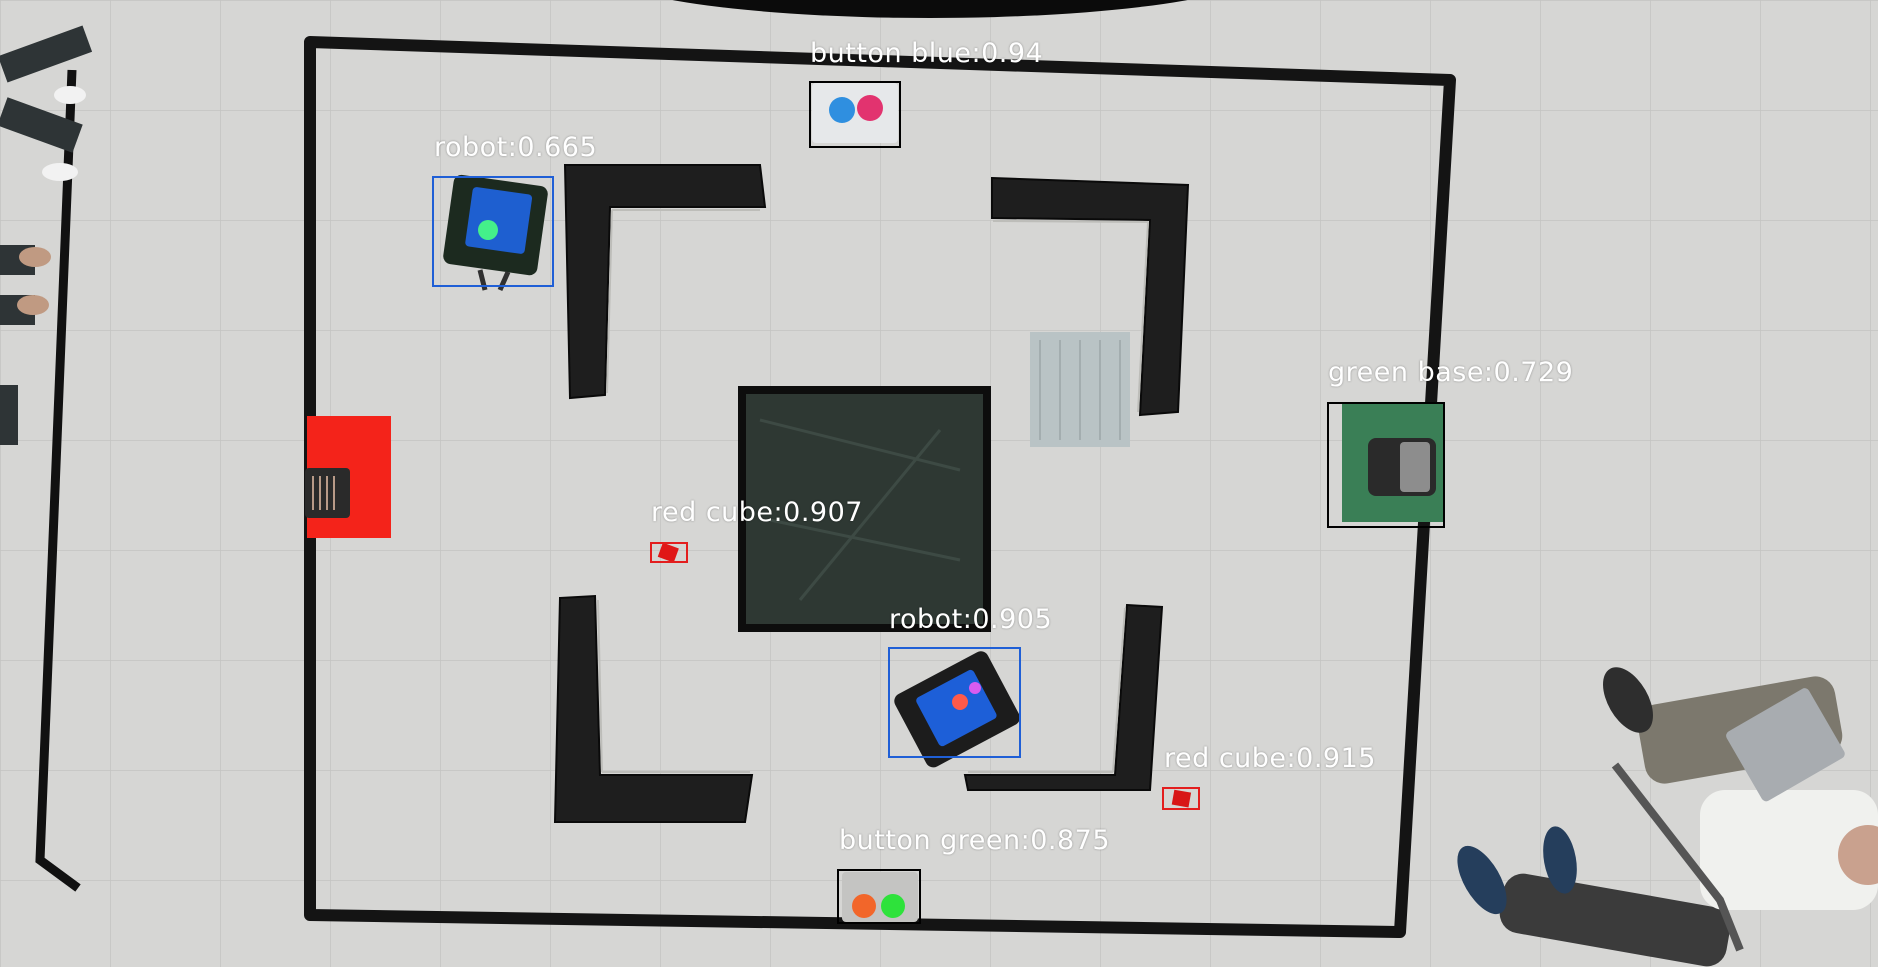 The image size is (1878, 967). I want to click on green-button, so click(893, 906).